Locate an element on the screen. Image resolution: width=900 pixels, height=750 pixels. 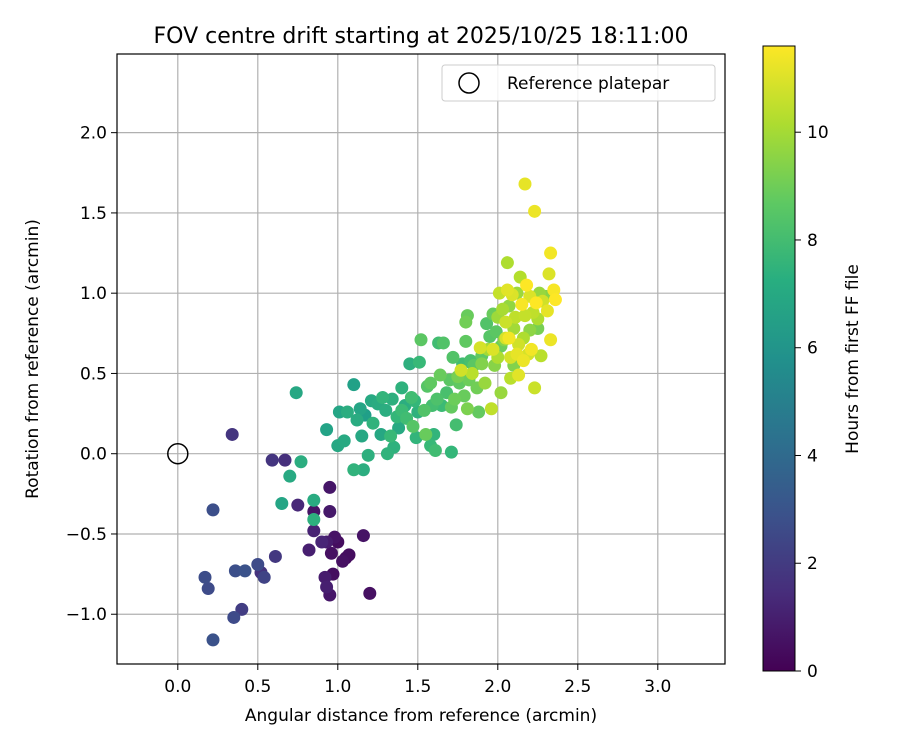
x-tick-label: 2.0 is located at coordinates (497, 687).